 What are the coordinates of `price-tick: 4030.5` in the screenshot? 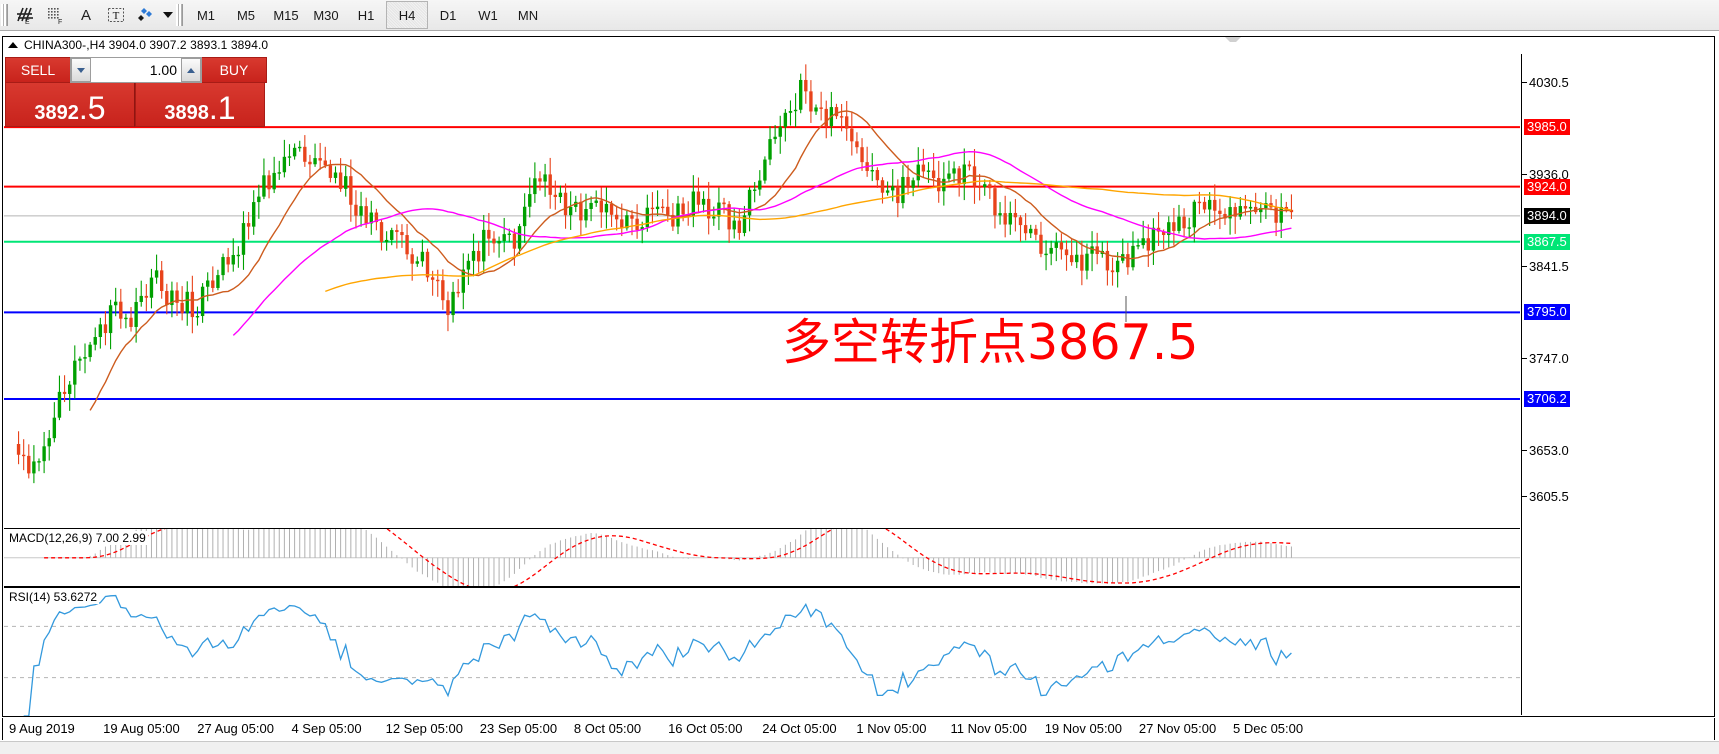 It's located at (1545, 82).